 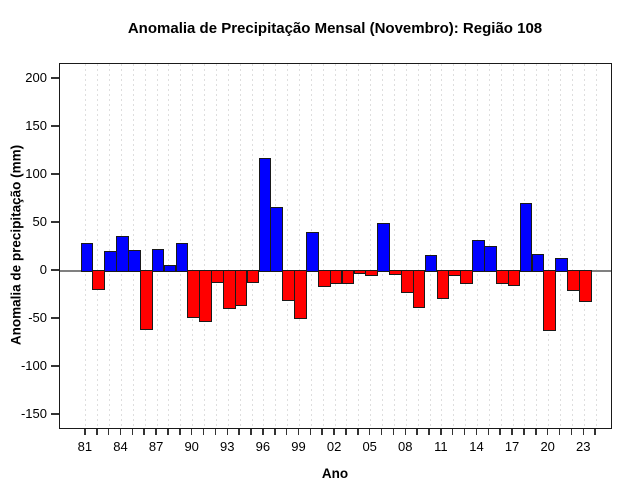 What do you see at coordinates (418, 246) in the screenshot?
I see `gridline-2009` at bounding box center [418, 246].